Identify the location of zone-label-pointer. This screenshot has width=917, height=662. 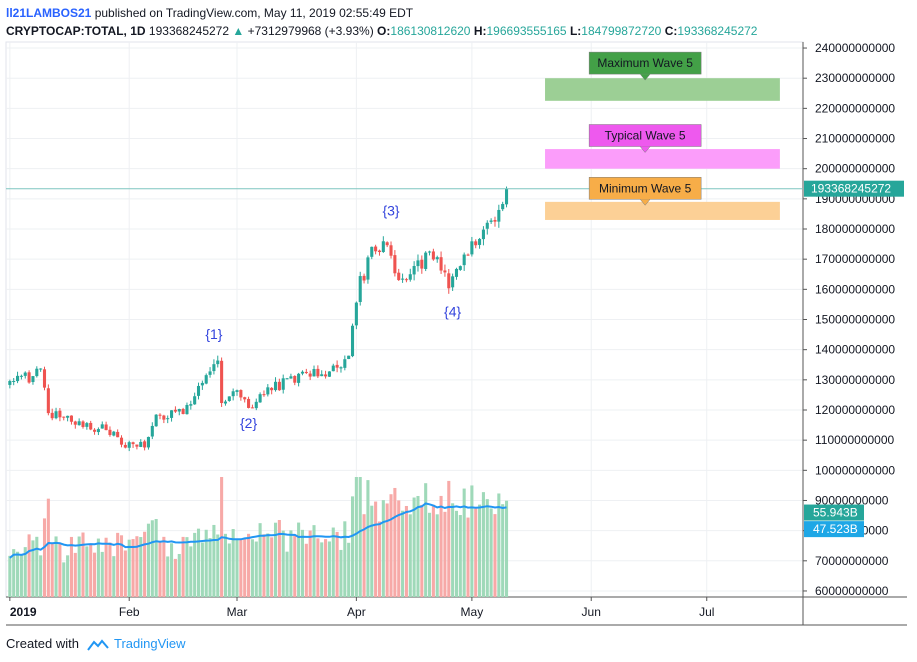
(645, 202).